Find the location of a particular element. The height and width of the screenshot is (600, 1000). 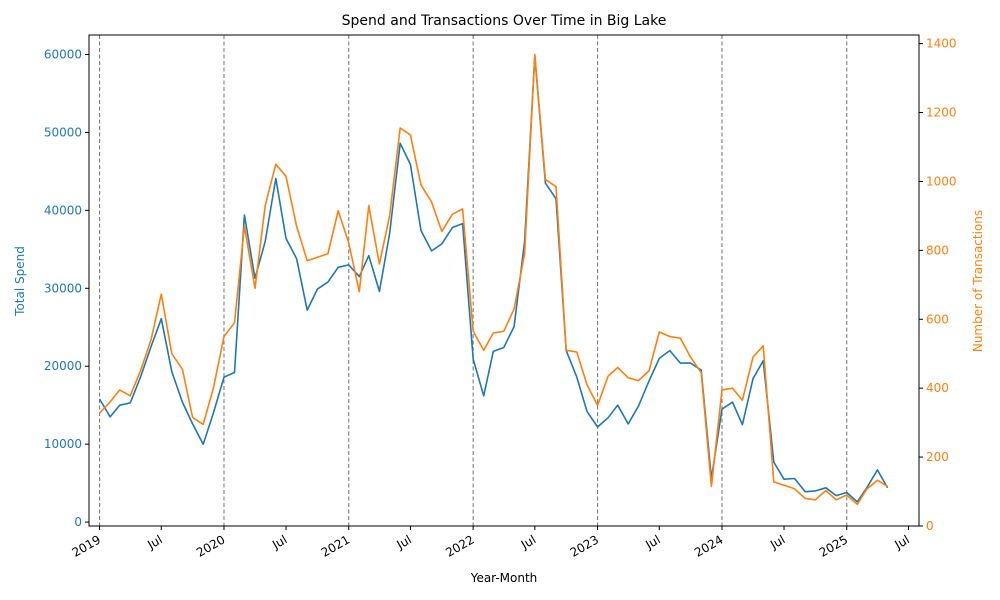

x-tick-label: 2020 is located at coordinates (210, 545).